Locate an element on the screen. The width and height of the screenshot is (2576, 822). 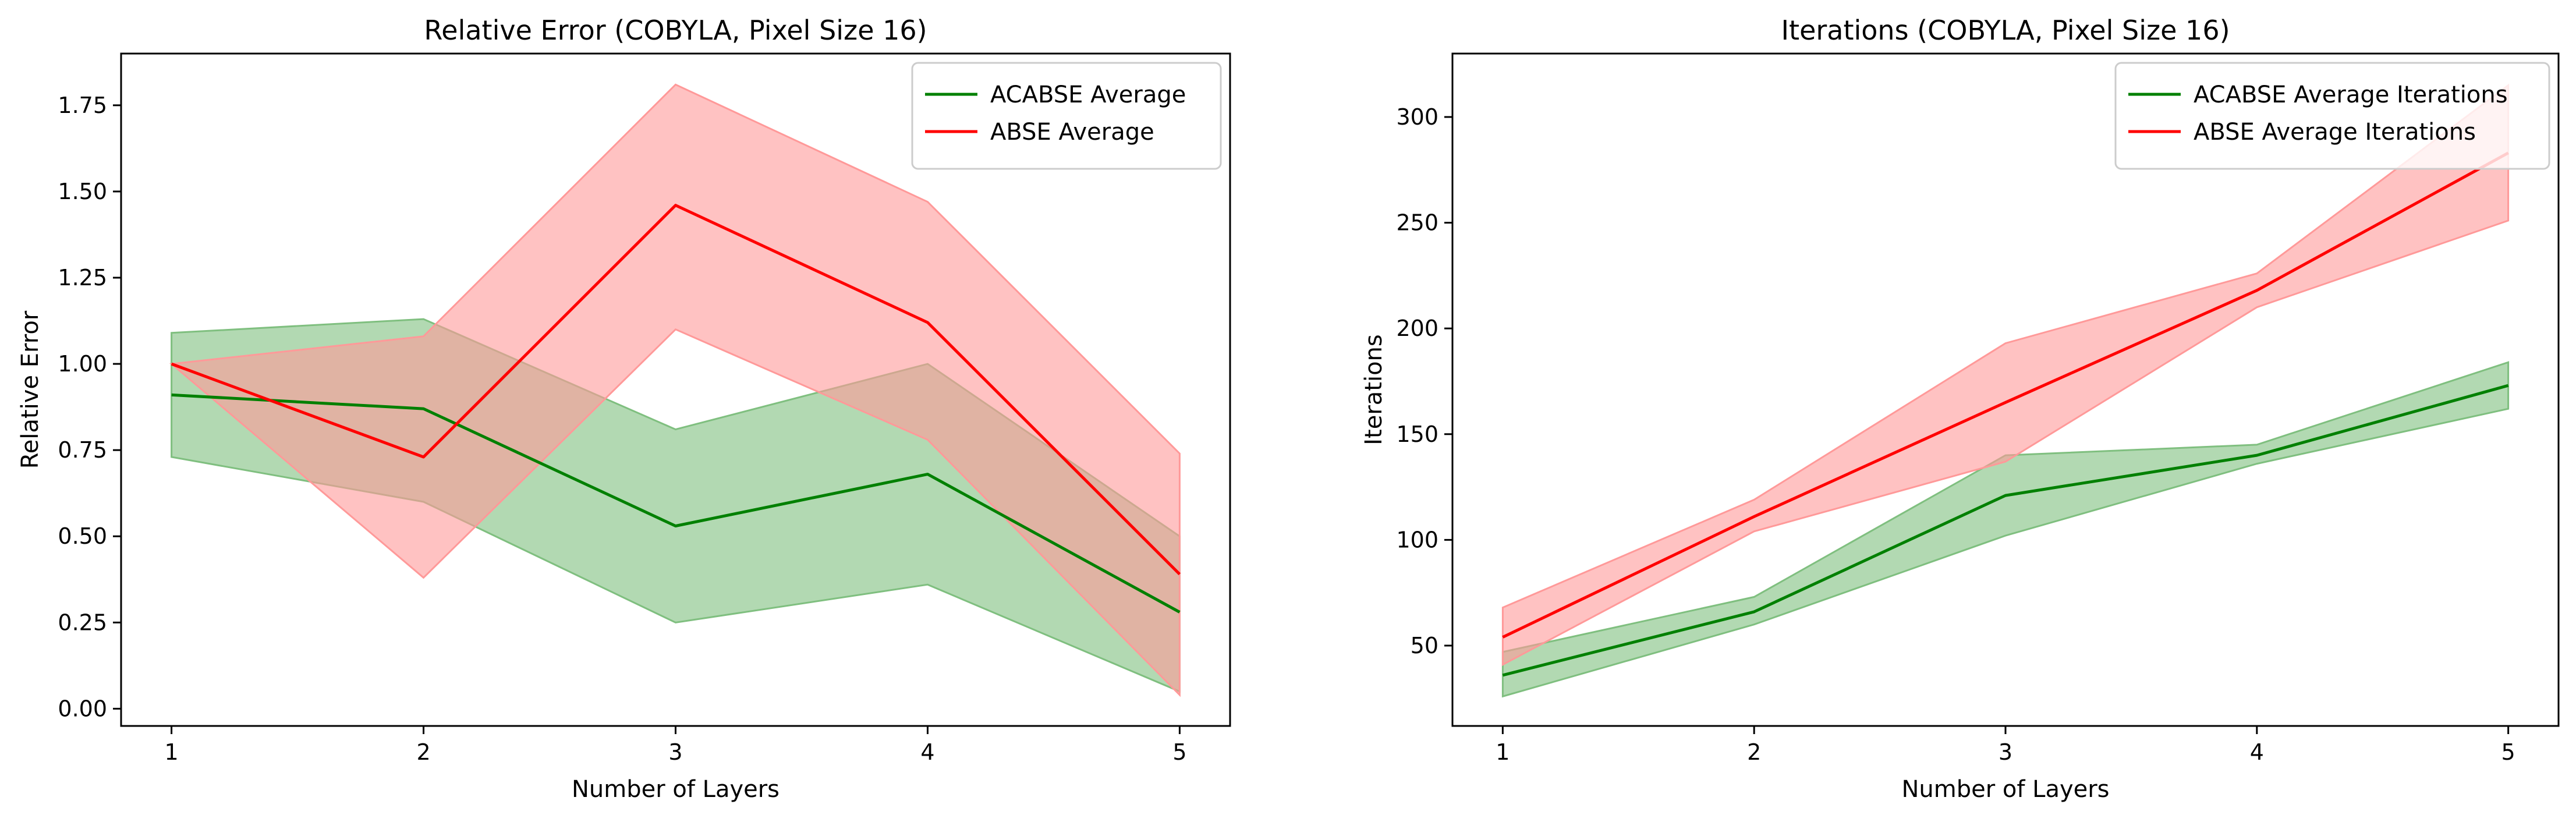
y-tick-label-2-2: 100 is located at coordinates (1417, 539).